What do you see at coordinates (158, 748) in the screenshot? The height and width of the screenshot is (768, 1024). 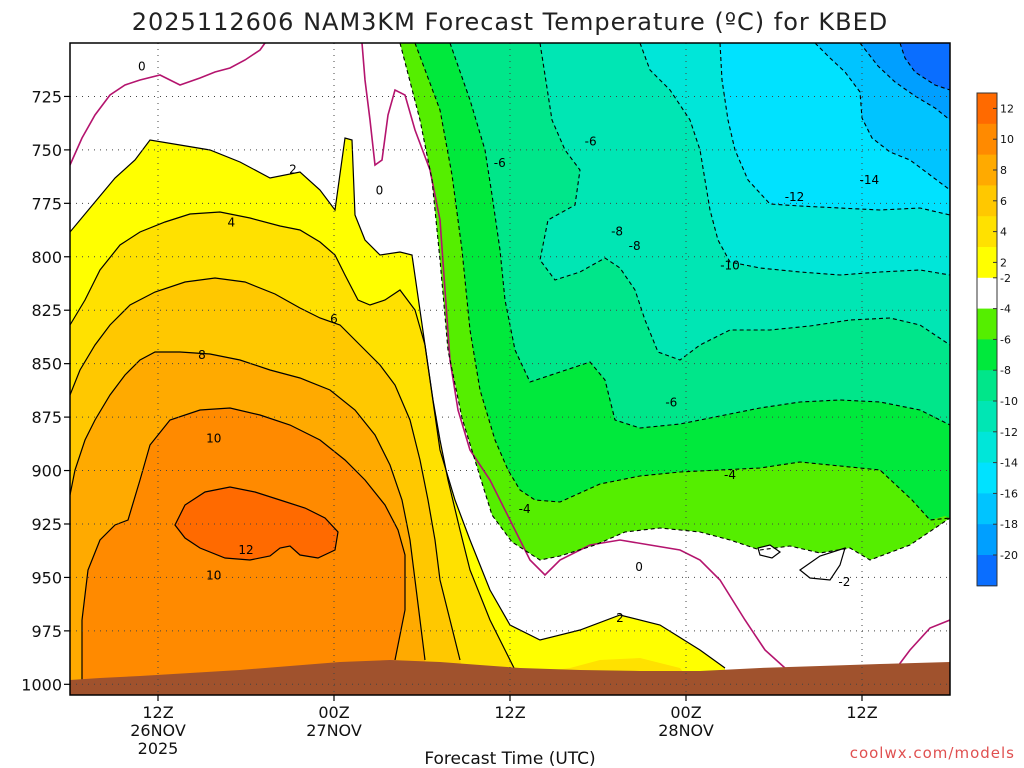 I see `x-tick-year: 2025` at bounding box center [158, 748].